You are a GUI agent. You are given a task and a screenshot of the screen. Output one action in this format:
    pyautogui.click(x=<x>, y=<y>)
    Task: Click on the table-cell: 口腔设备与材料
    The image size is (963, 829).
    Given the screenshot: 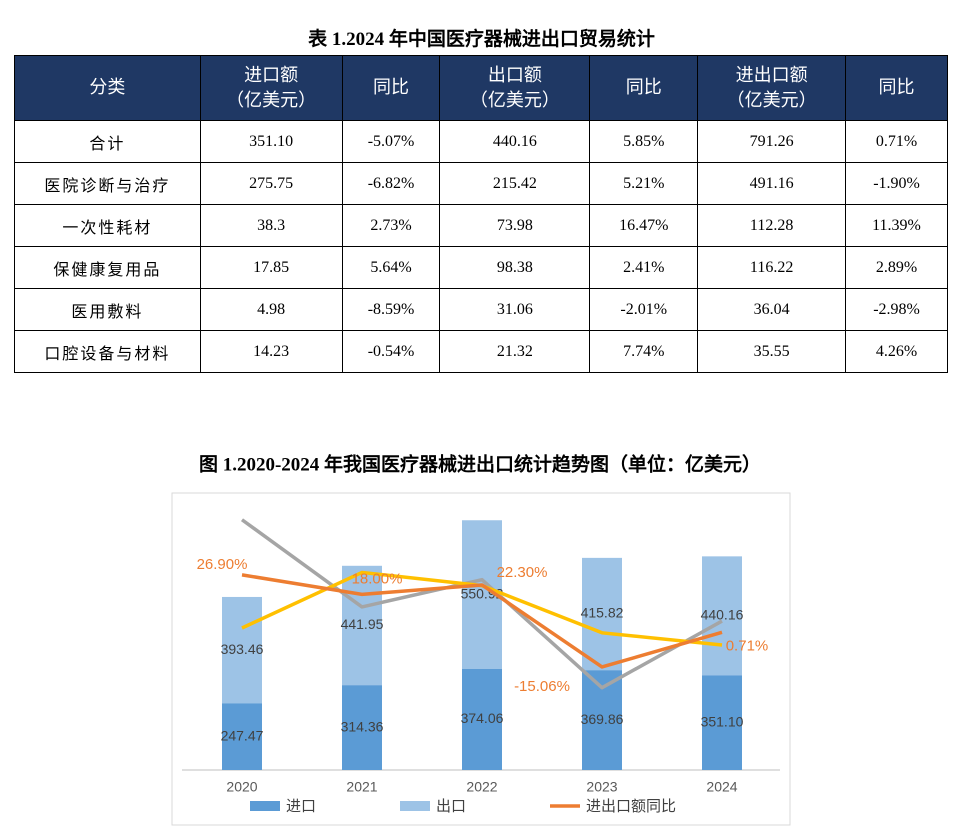 What is the action you would take?
    pyautogui.click(x=107, y=351)
    